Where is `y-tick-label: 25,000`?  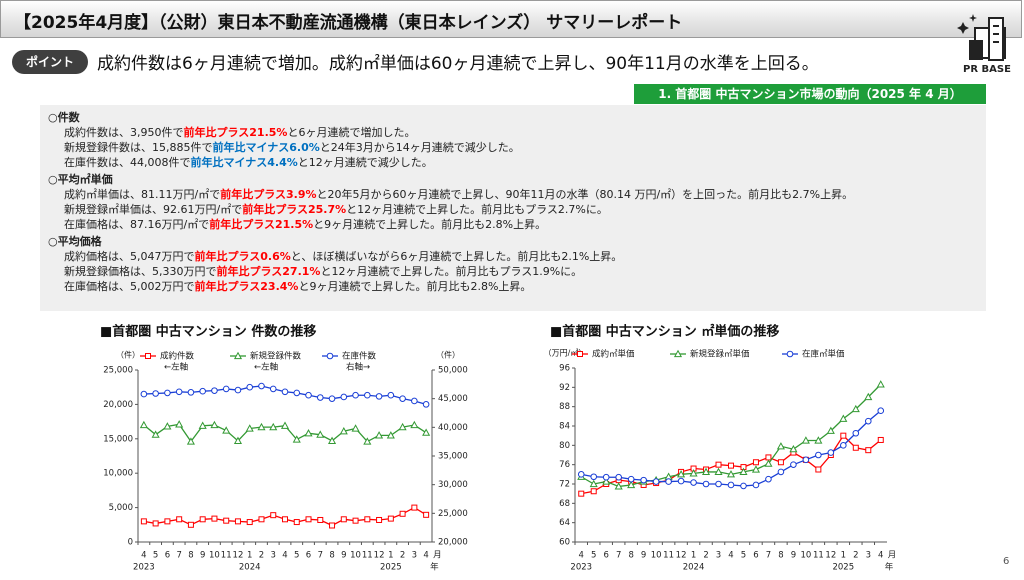
y-tick-label: 25,000 is located at coordinates (118, 371).